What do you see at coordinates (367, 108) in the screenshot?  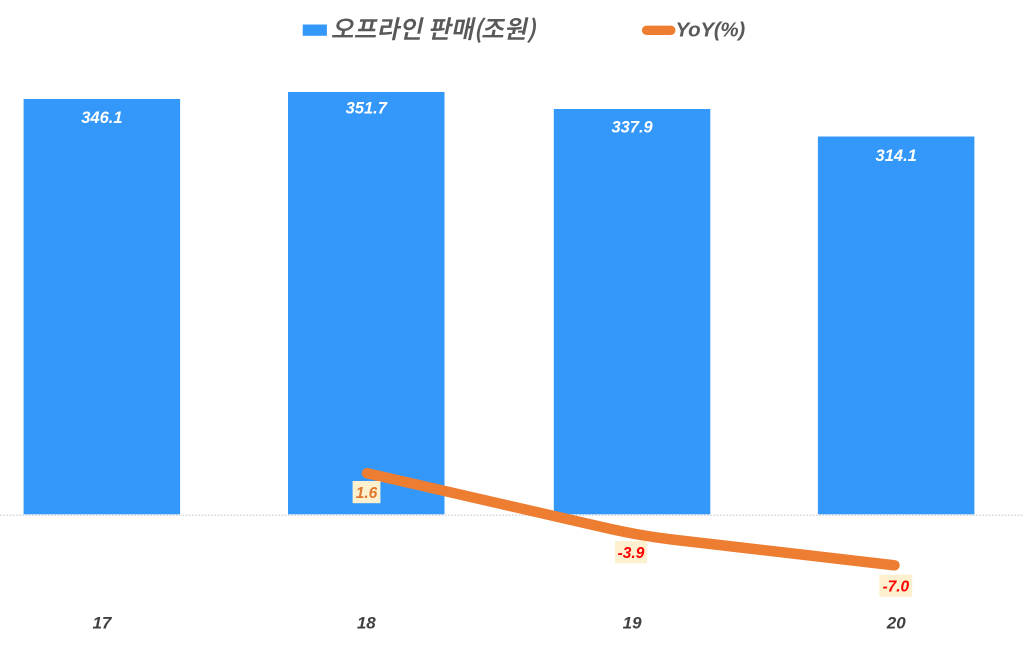 I see `svg-text: 351.7` at bounding box center [367, 108].